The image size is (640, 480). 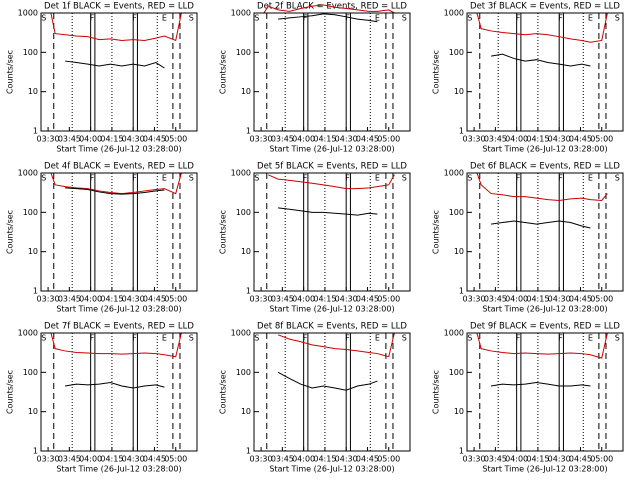 What do you see at coordinates (545, 167) in the screenshot?
I see `chart-title: Det 6f BLACK = Events, RED = LLD` at bounding box center [545, 167].